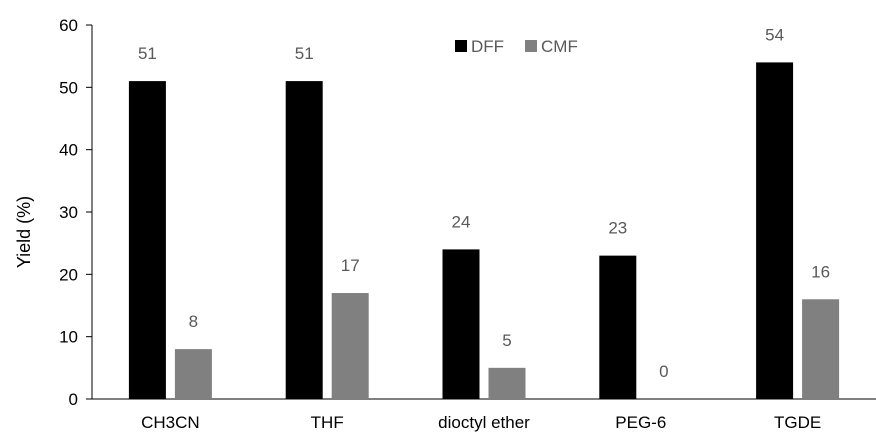  I want to click on x-tick-label: dioctyl ether, so click(484, 422).